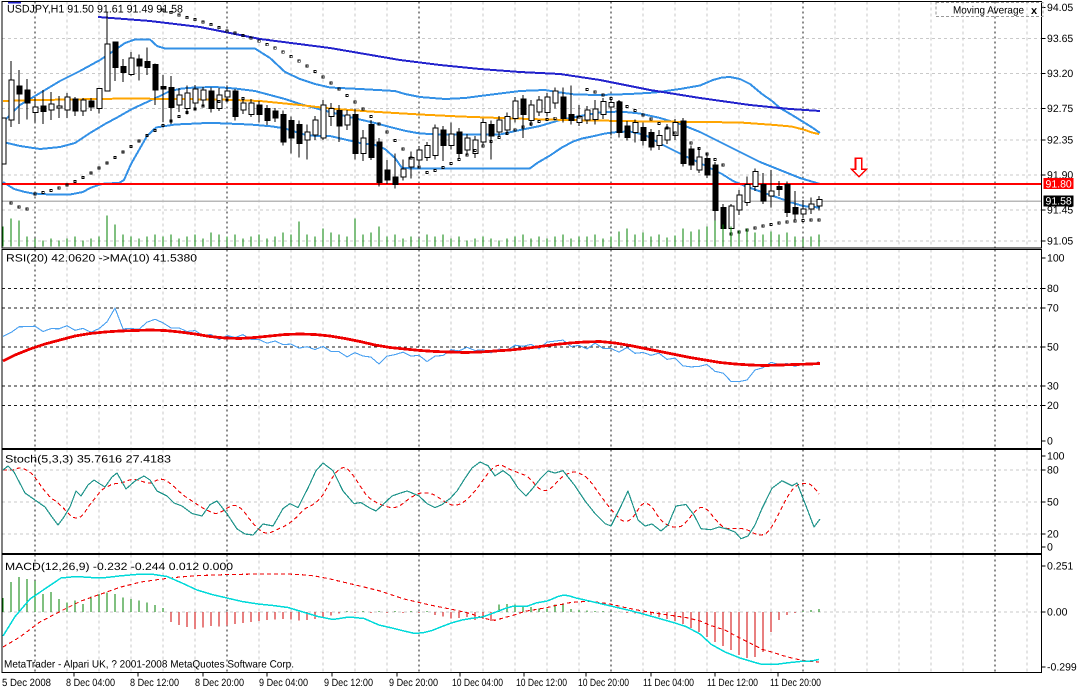 This screenshot has height=691, width=1079. Describe the element at coordinates (1053, 309) in the screenshot. I see `svg-text: 70` at that location.